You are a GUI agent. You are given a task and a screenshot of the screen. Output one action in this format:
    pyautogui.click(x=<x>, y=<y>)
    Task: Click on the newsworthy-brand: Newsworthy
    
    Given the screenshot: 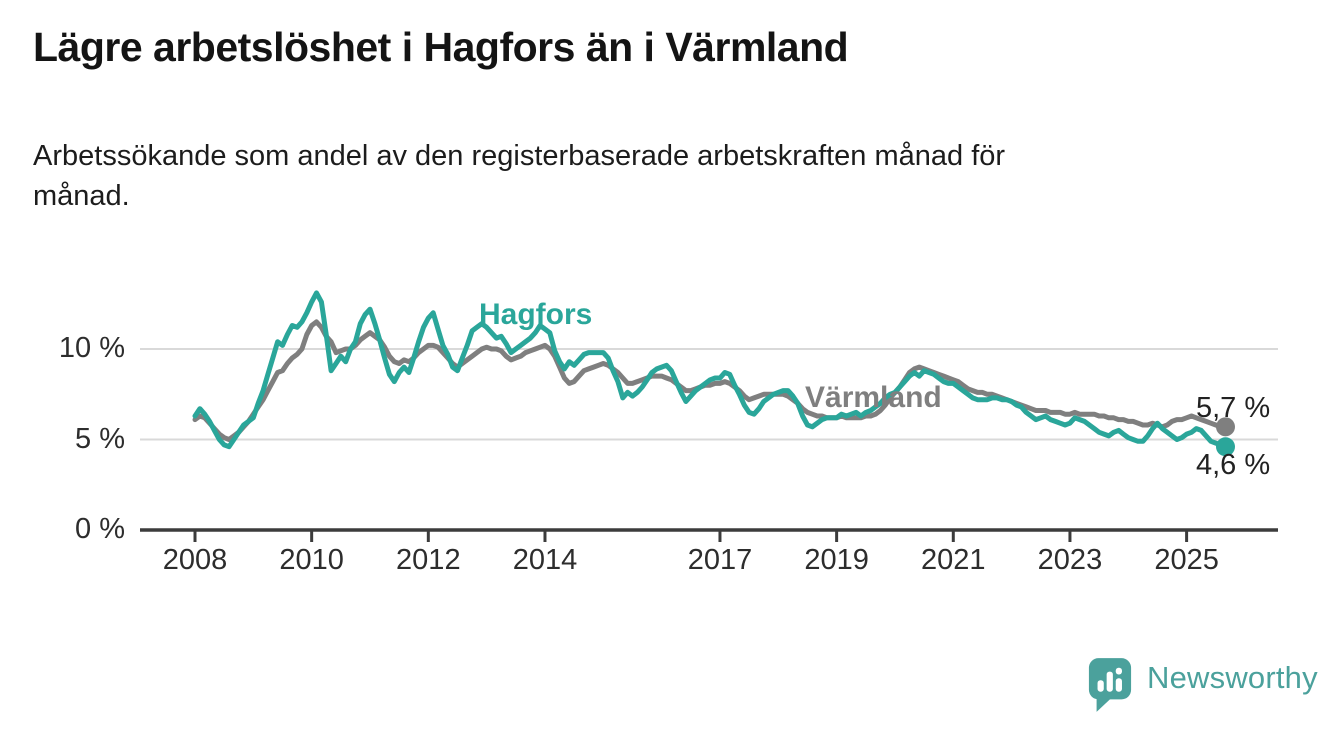 What is the action you would take?
    pyautogui.click(x=1202, y=684)
    